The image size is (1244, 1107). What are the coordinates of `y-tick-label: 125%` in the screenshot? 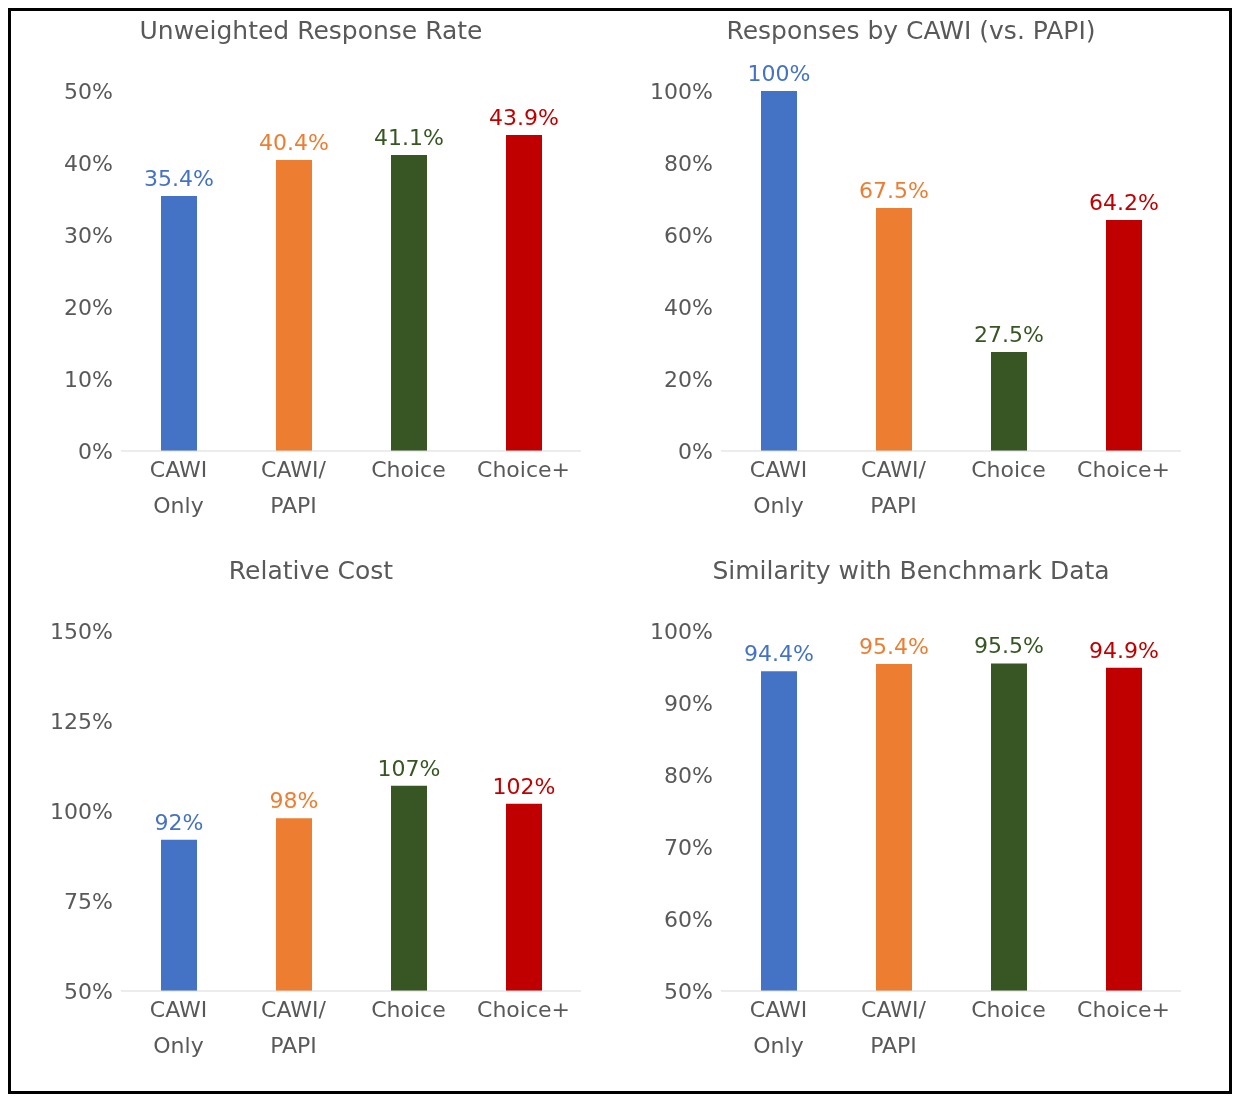 It's located at (81, 721).